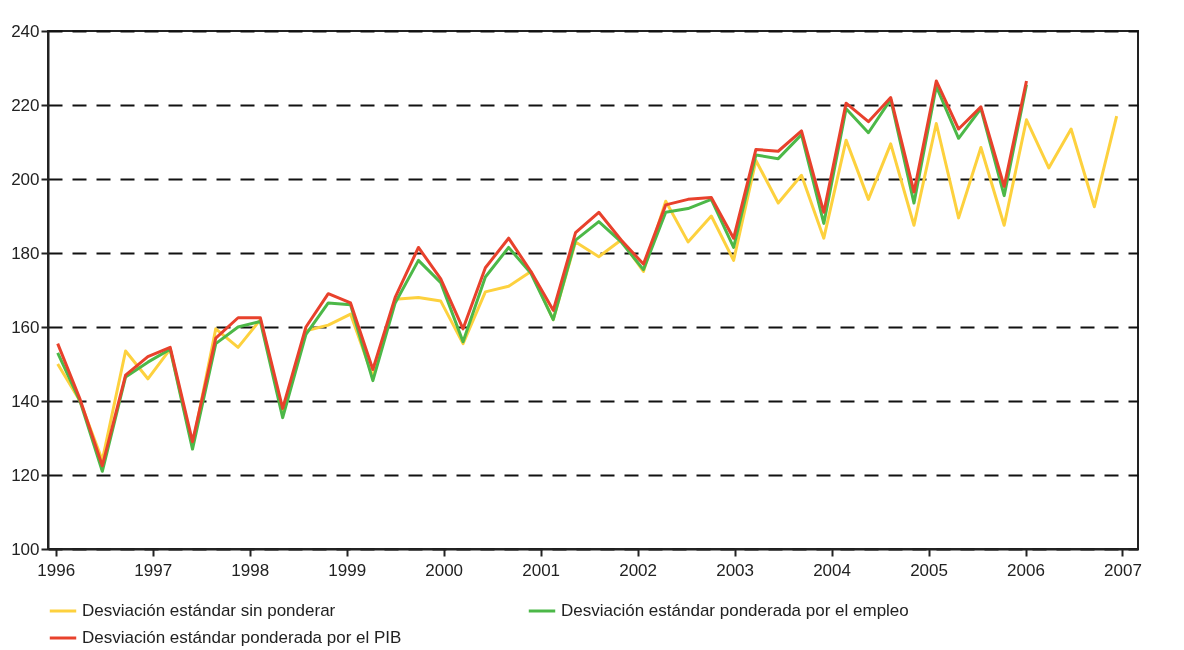 This screenshot has width=1184, height=650. I want to click on legend-label: Desviación estándar ponderada por el PIB, so click(242, 637).